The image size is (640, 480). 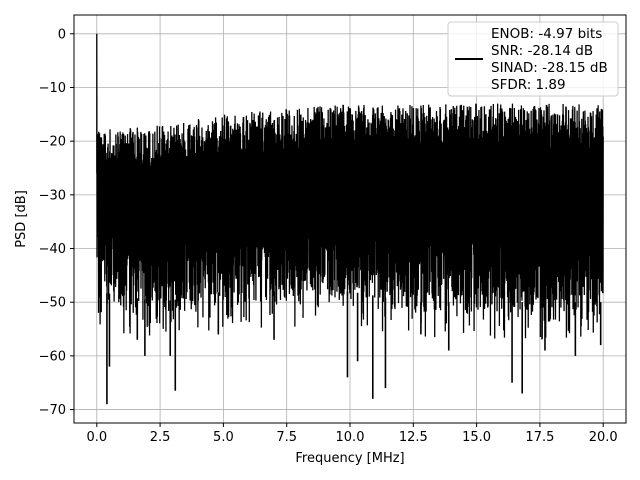 I want to click on x-axis-ticks: 0.0 2.5 5.0 7.5 10.0 12.5 15.0 17.5 20.0, so click(x=352, y=434).